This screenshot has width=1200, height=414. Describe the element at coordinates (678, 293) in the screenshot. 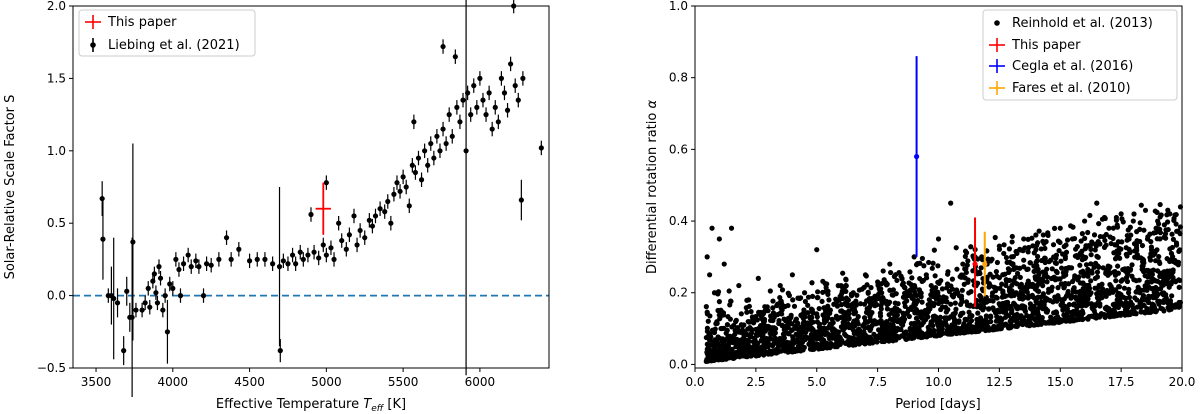

I see `right-y-tick-label: 0.2` at that location.